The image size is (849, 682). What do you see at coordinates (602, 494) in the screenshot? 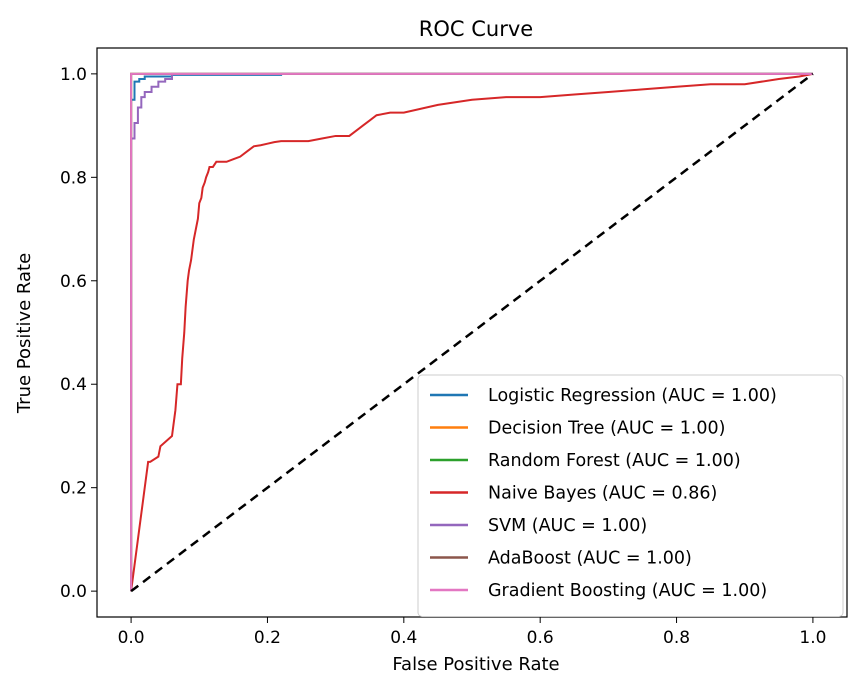
I see `legend-label: Naive Bayes (AUC = 0.86)` at bounding box center [602, 494].